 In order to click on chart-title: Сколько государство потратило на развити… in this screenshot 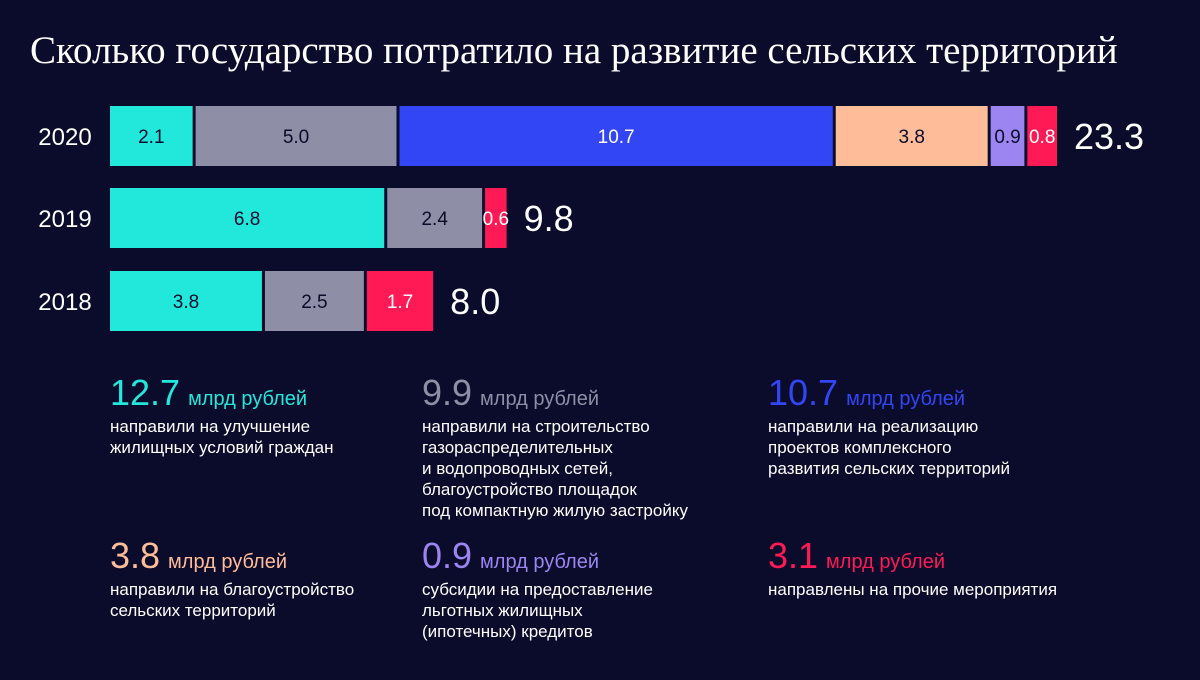, I will do `click(574, 50)`.